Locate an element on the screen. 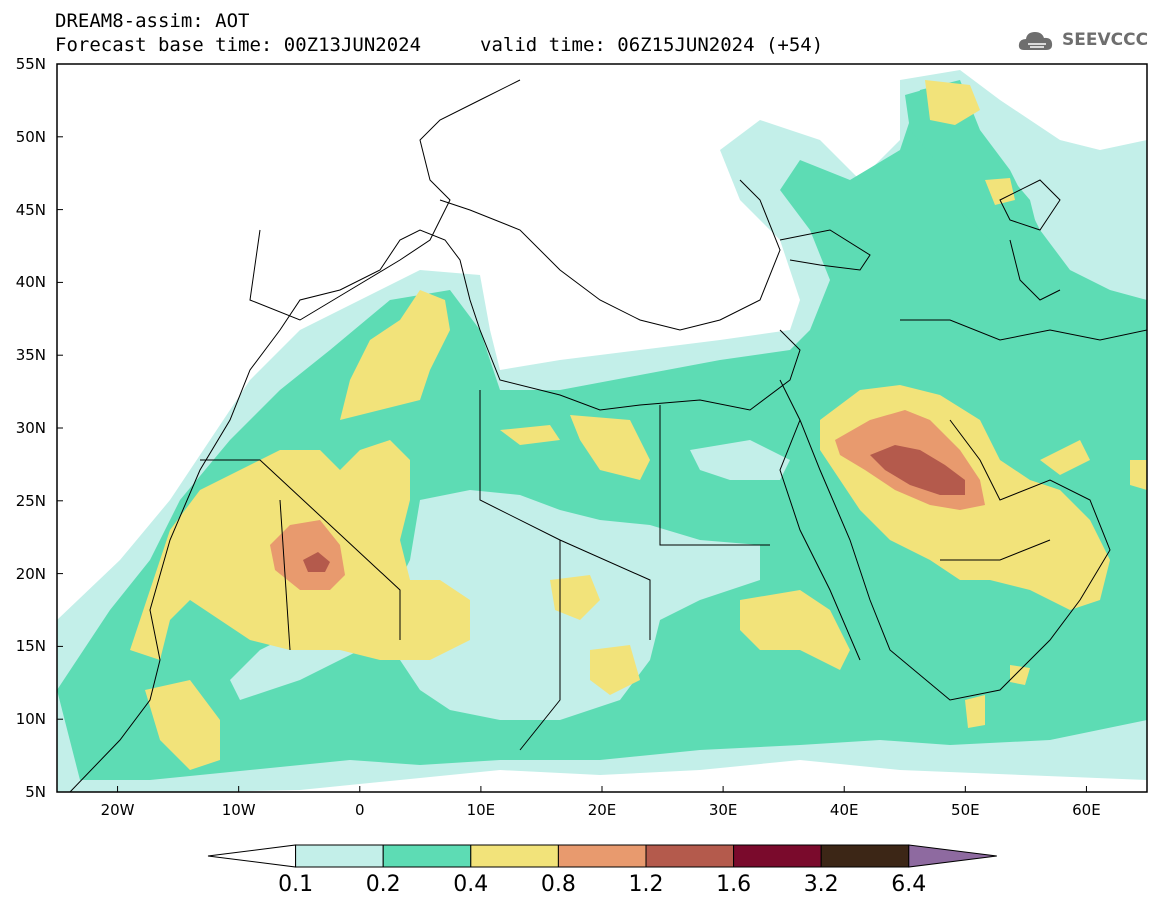 This screenshot has width=1165, height=905. valid-time-label: valid time: 06Z15JUN2024 (+54) is located at coordinates (652, 45).